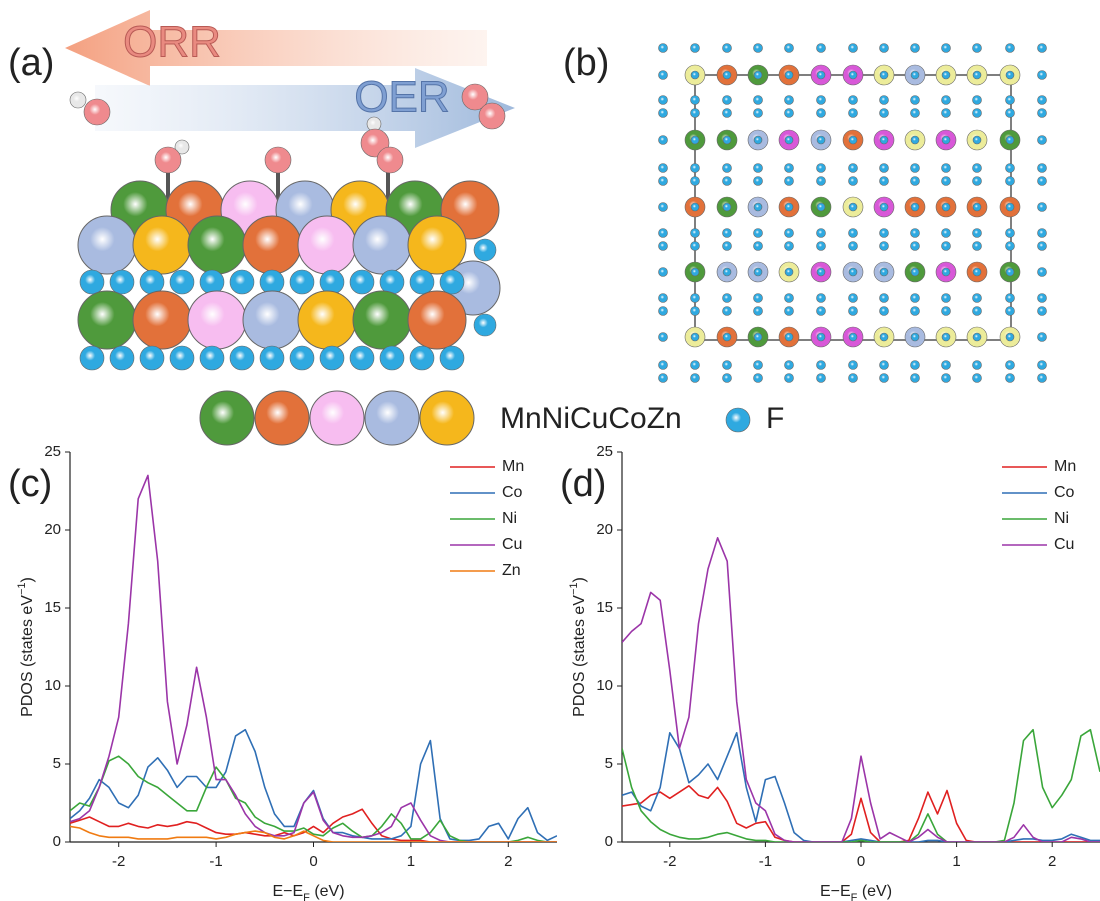 The height and width of the screenshot is (901, 1100). What do you see at coordinates (305, 108) in the screenshot?
I see `oer-arrow` at bounding box center [305, 108].